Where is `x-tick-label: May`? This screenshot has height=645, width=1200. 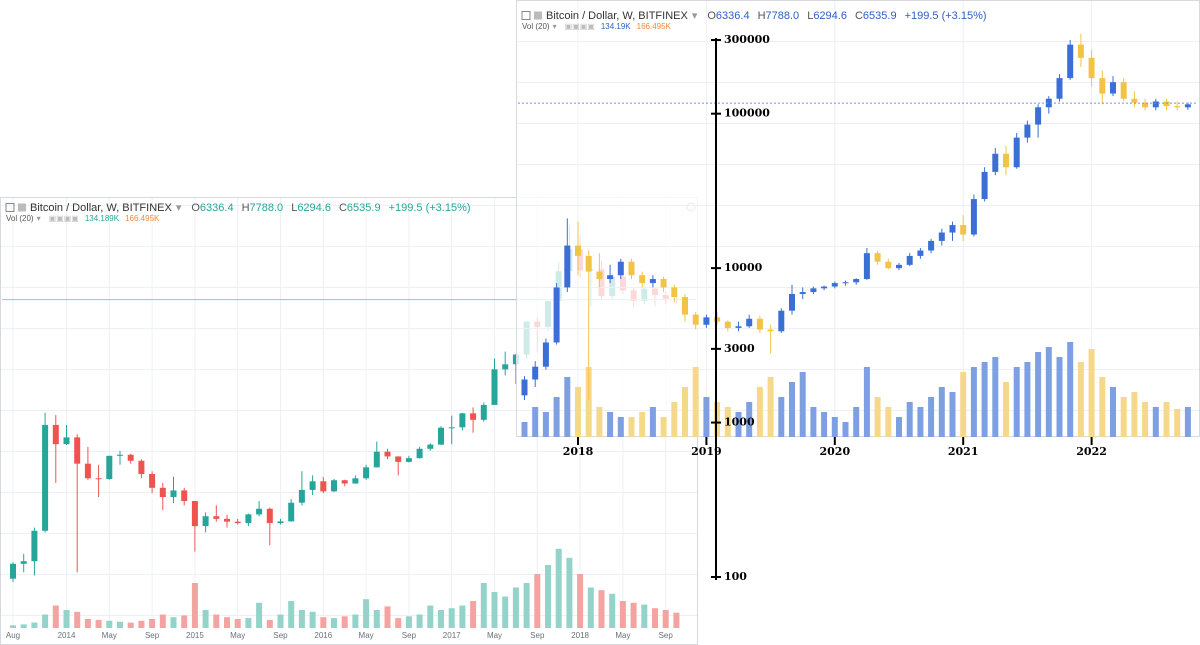 x-tick-label: May is located at coordinates (237, 635).